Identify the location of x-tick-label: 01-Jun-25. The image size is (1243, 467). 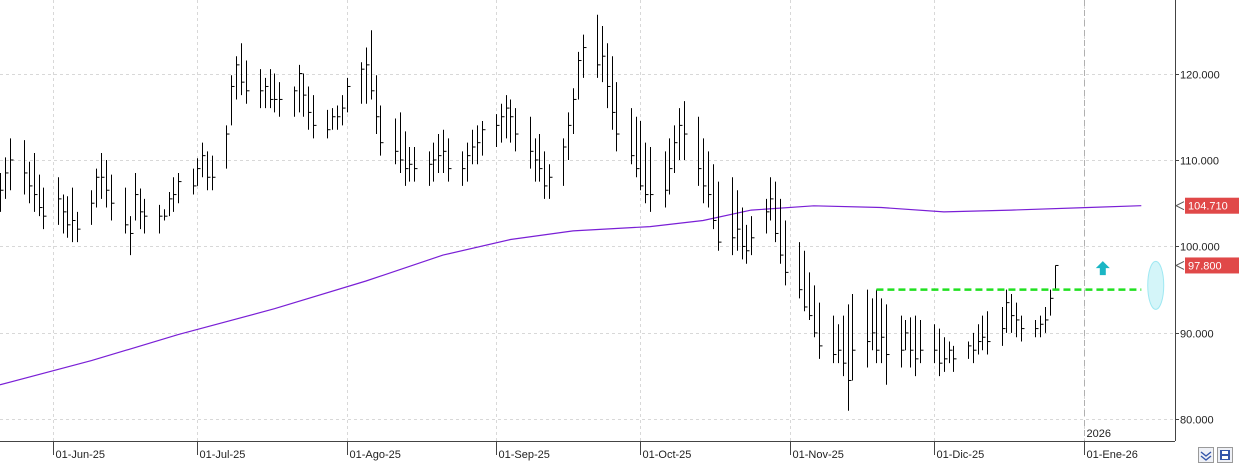
(81, 455).